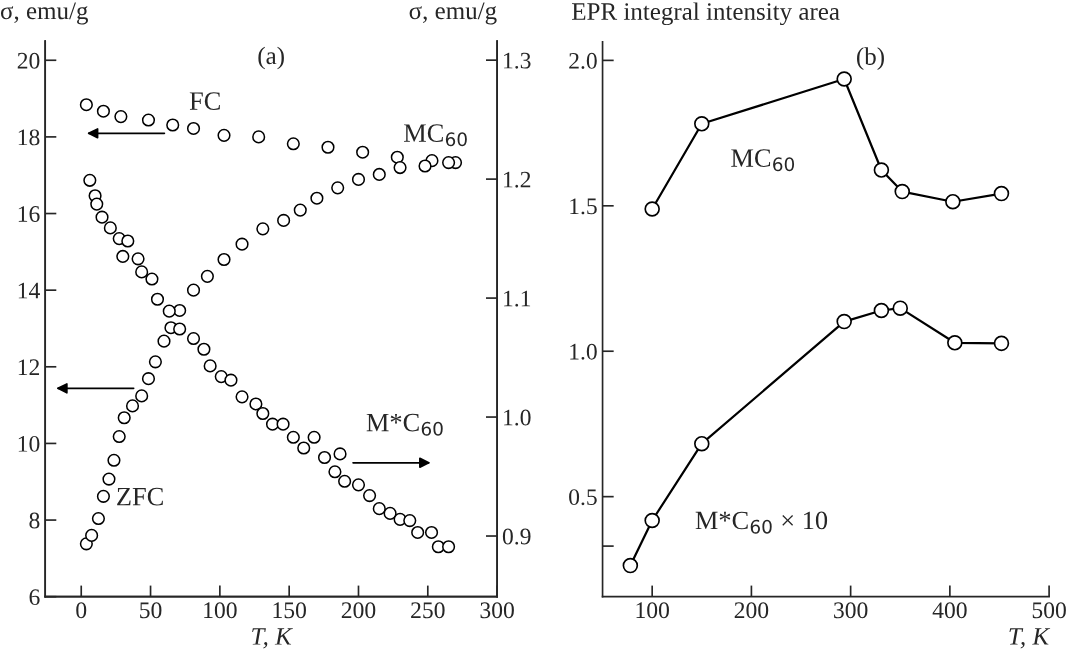 This screenshot has width=1076, height=663. I want to click on x-tick-label: 400, so click(949, 610).